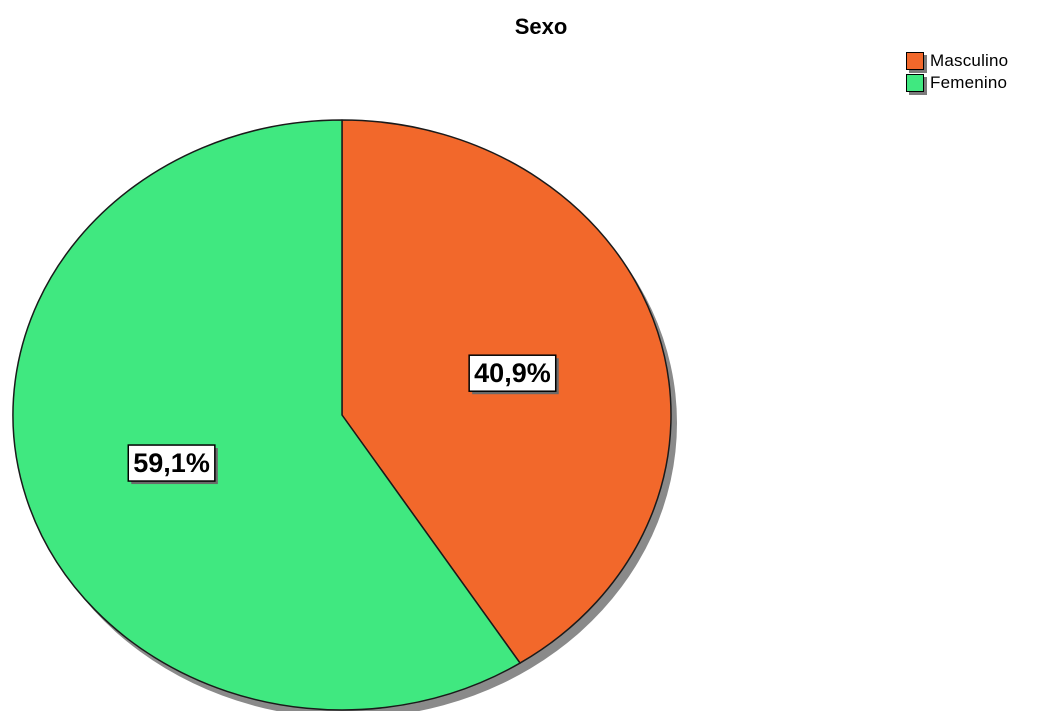 Image resolution: width=1042 pixels, height=711 pixels. I want to click on data-label-text-femenino: 59,1%, so click(171, 463).